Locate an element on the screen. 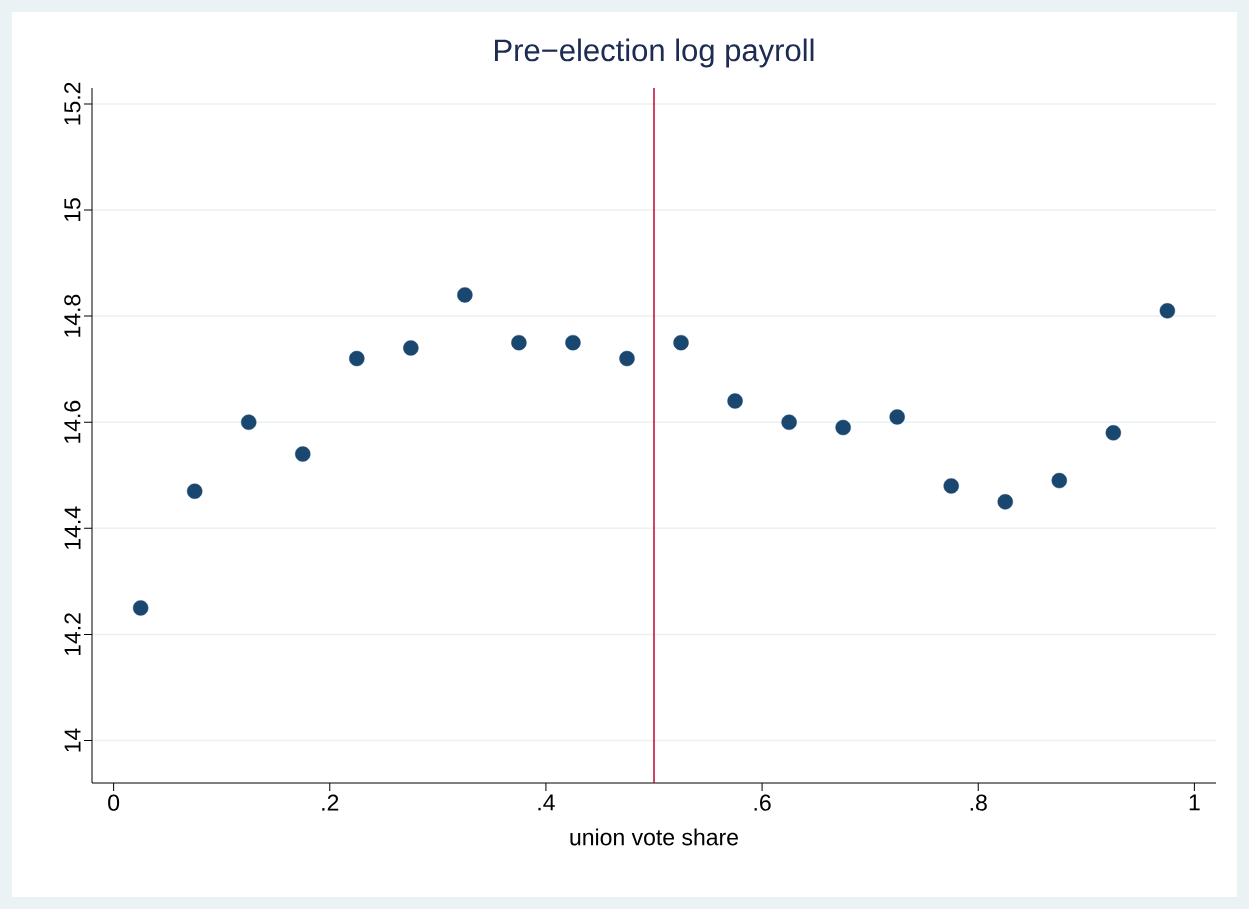 This screenshot has height=909, width=1249. x-tick-label: 0 is located at coordinates (114, 802).